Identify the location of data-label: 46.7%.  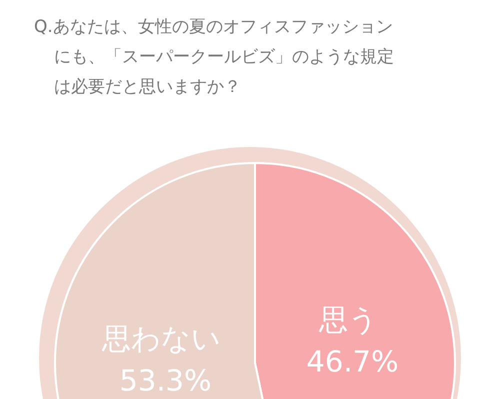
(352, 361).